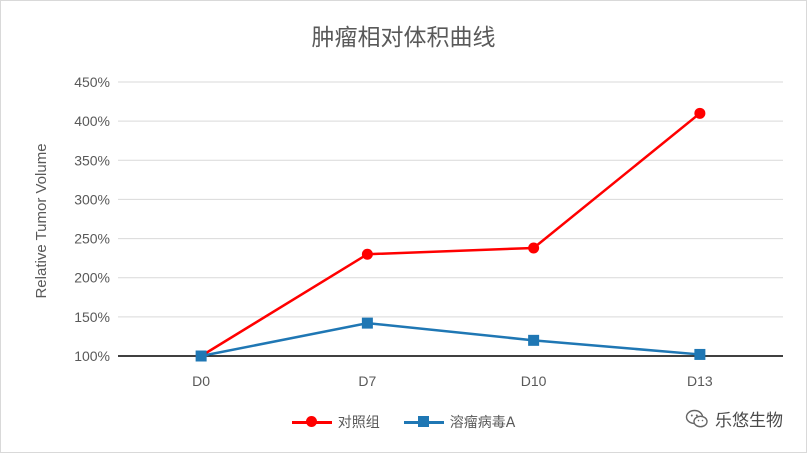 The height and width of the screenshot is (453, 807). I want to click on legend-swatch-control, so click(311, 422).